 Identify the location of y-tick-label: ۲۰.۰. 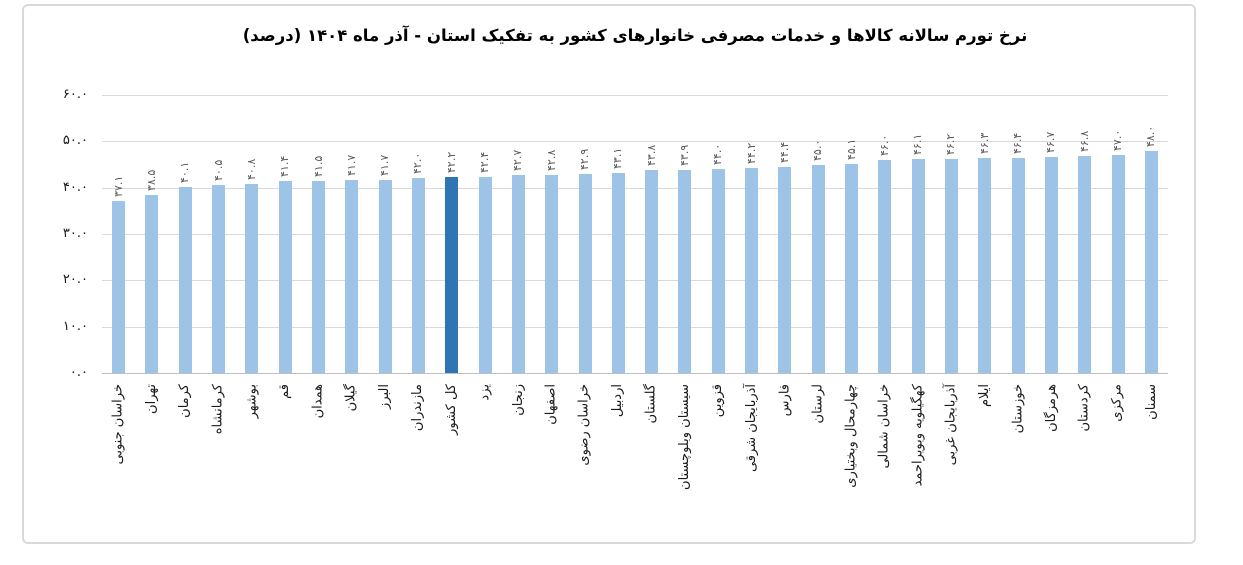
(75, 280).